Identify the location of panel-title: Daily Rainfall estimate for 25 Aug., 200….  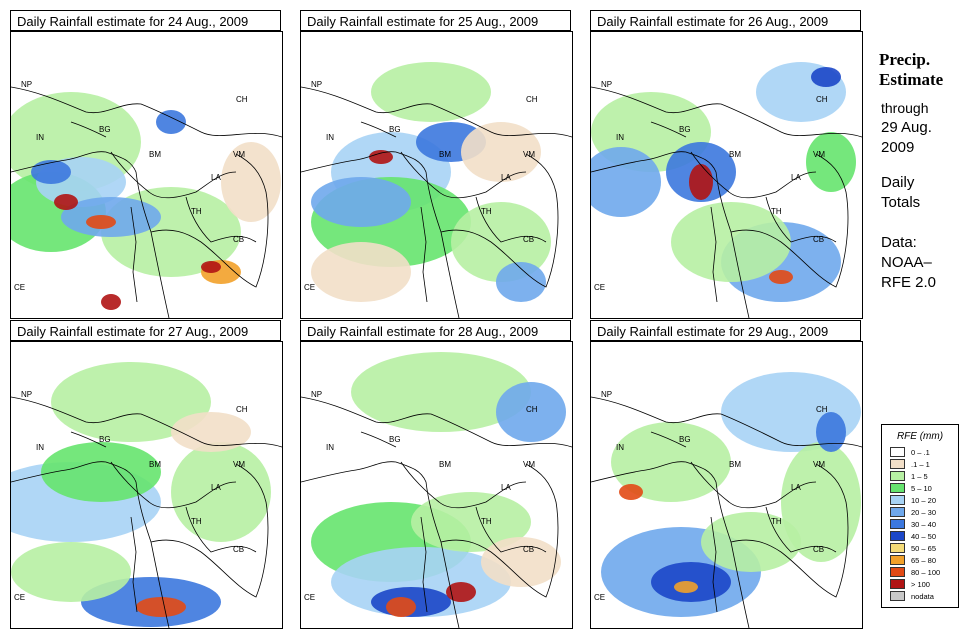
(435, 20).